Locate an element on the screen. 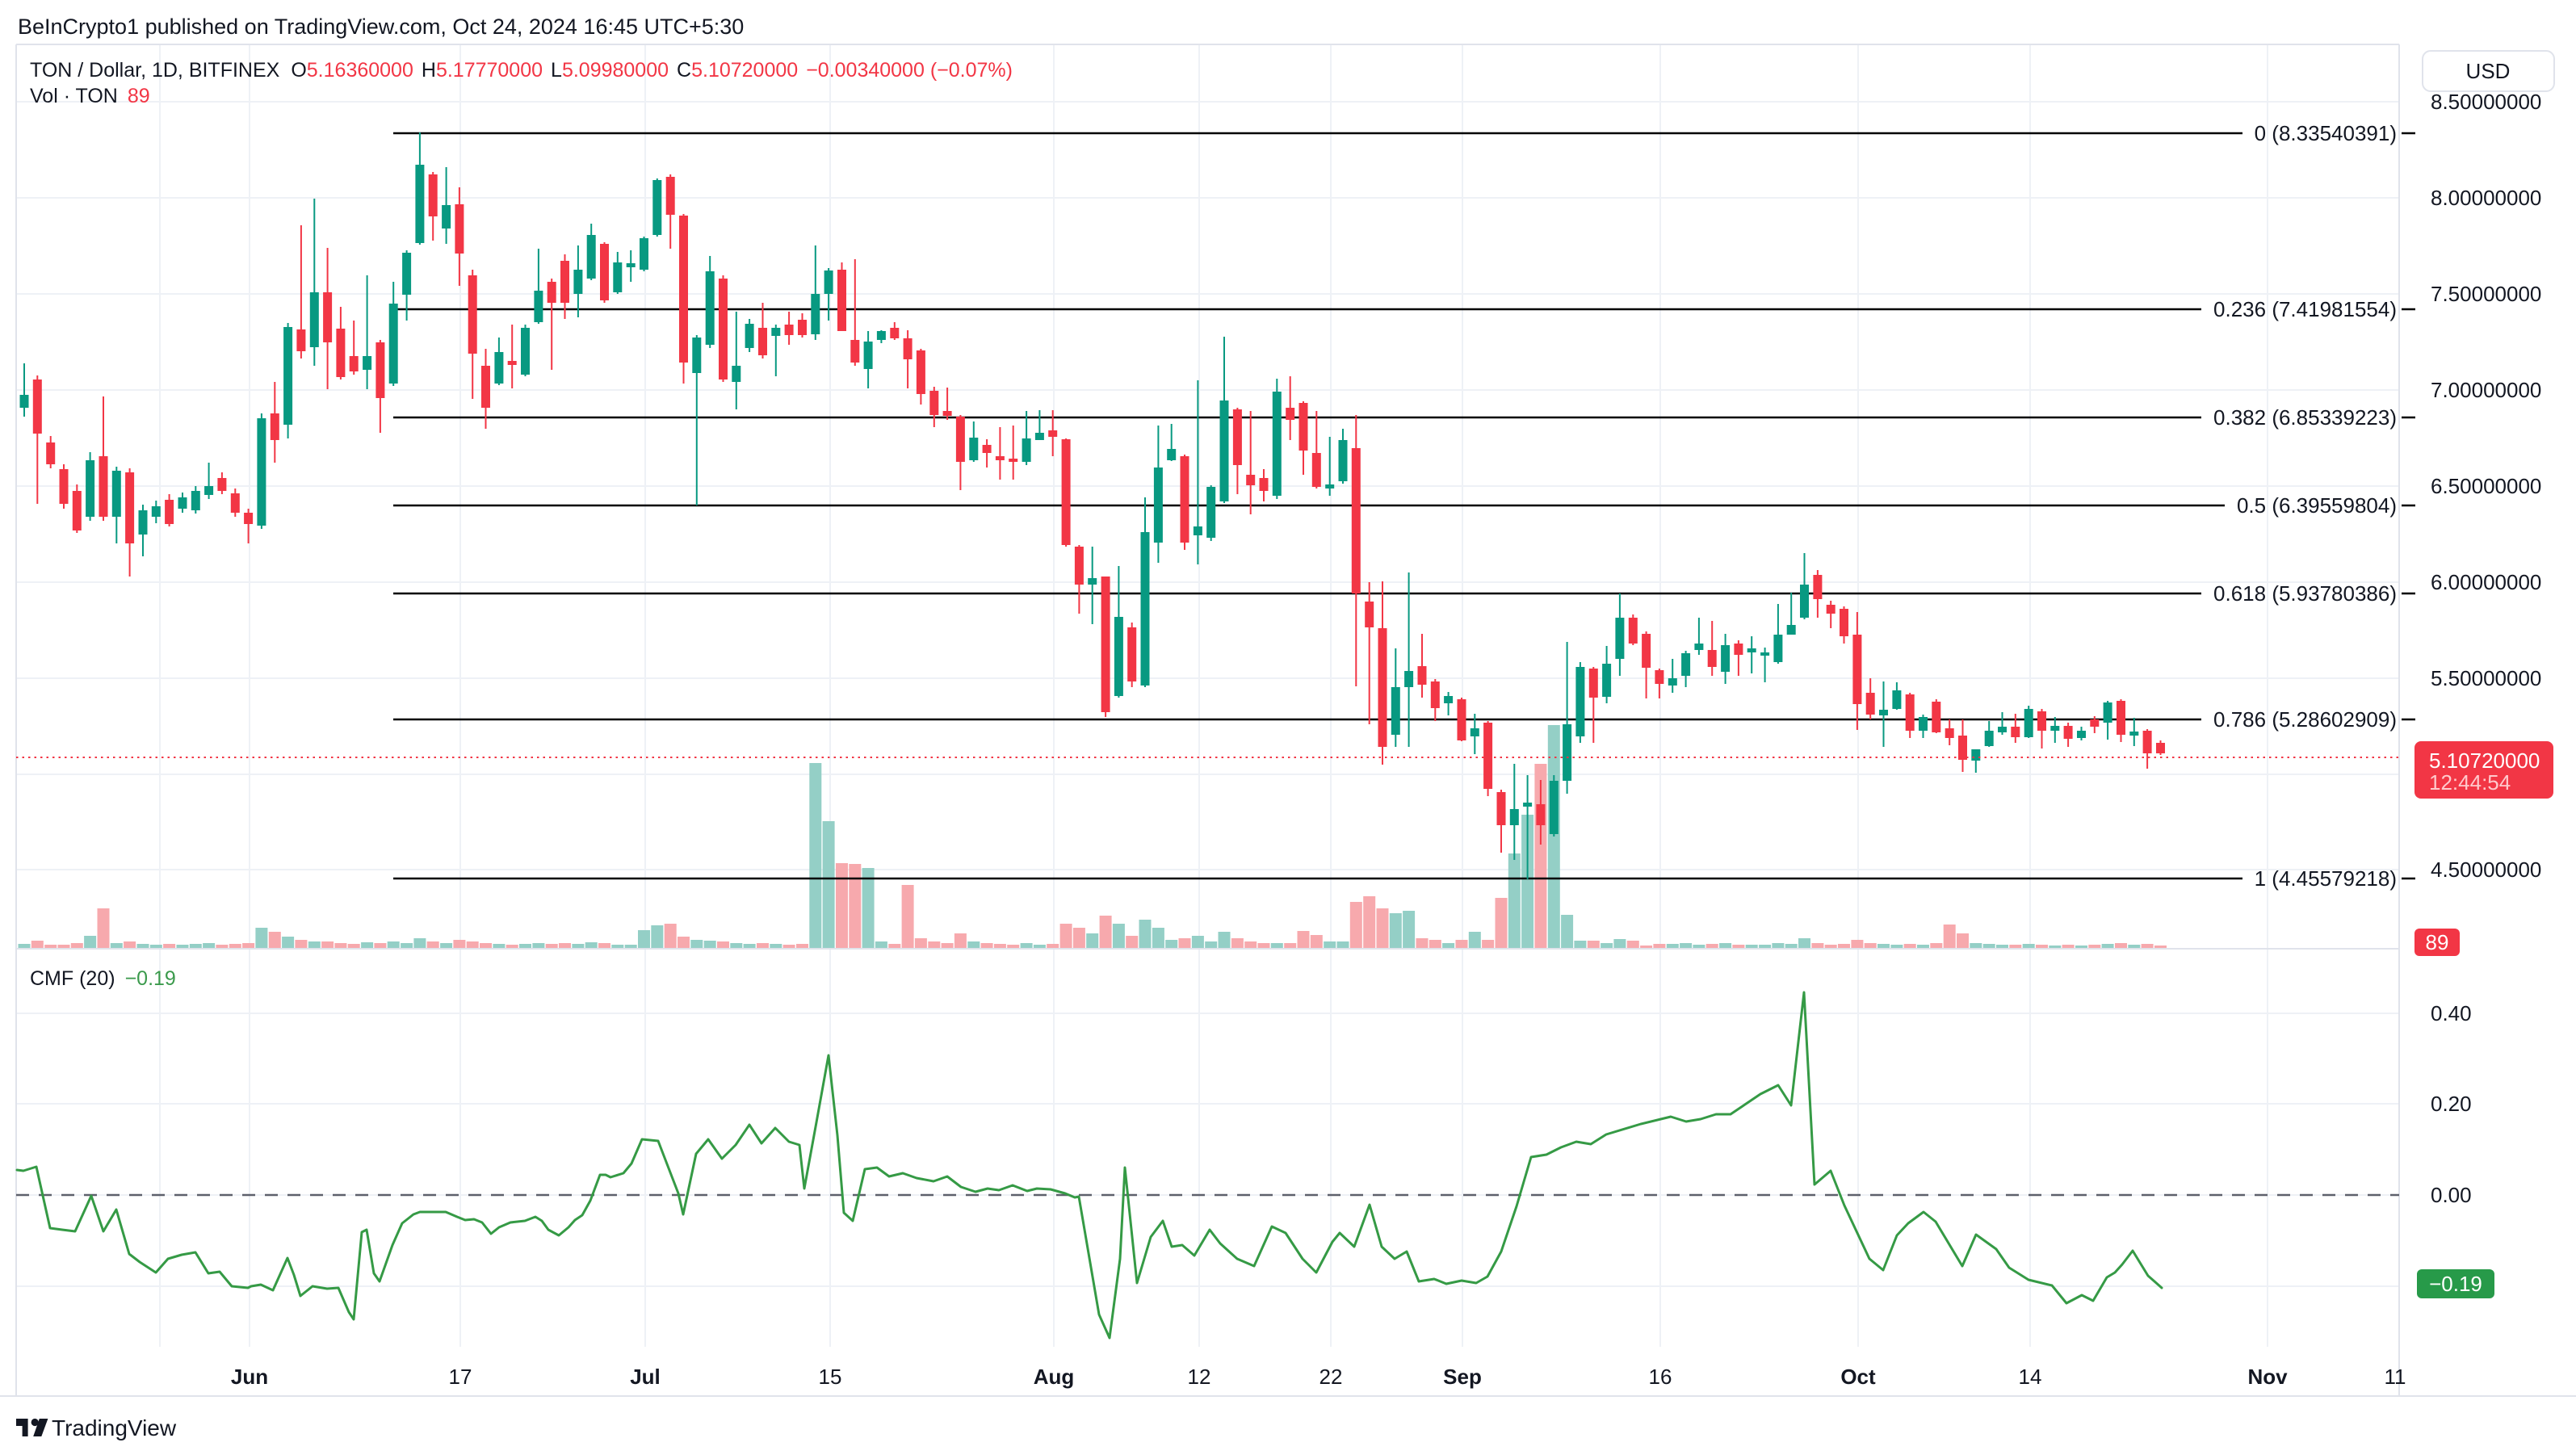  svg-text: 0.786 (5.28602909) is located at coordinates (2305, 719).